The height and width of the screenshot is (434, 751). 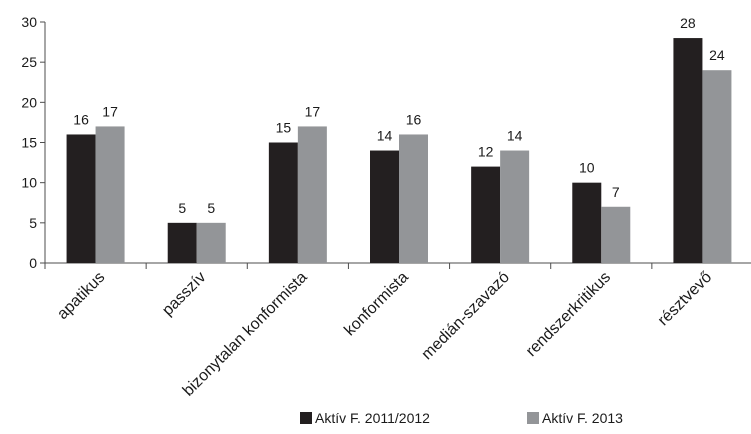 What do you see at coordinates (33, 223) in the screenshot?
I see `y-tick-label: 5` at bounding box center [33, 223].